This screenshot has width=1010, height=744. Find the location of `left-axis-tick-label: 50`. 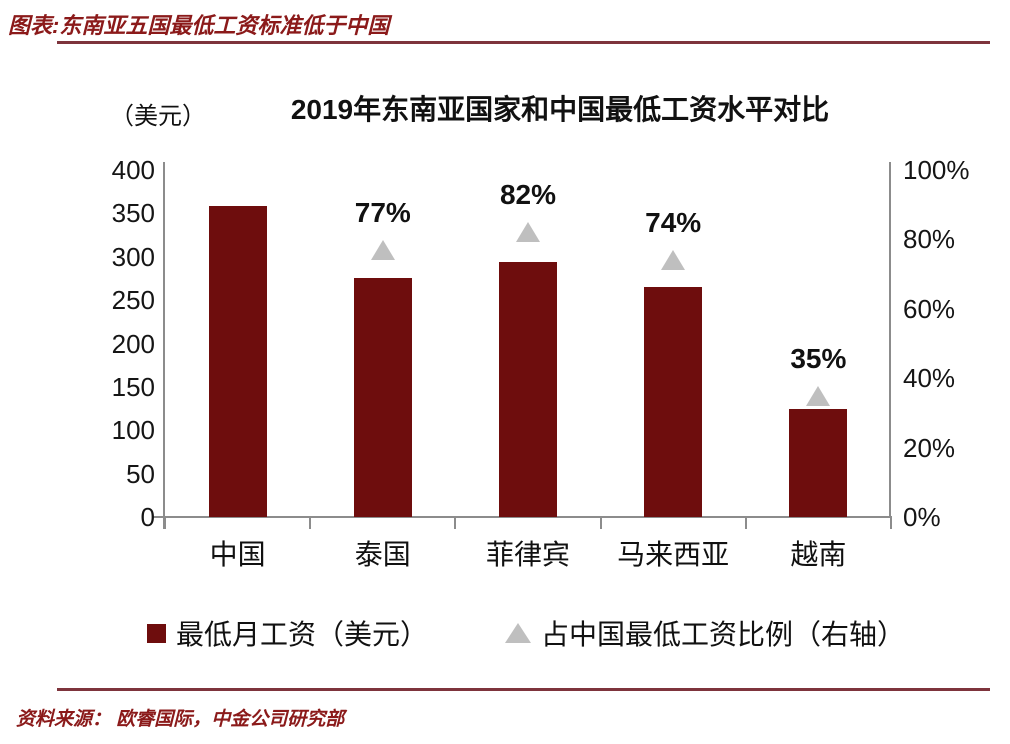

left-axis-tick-label: 50 is located at coordinates (140, 473).